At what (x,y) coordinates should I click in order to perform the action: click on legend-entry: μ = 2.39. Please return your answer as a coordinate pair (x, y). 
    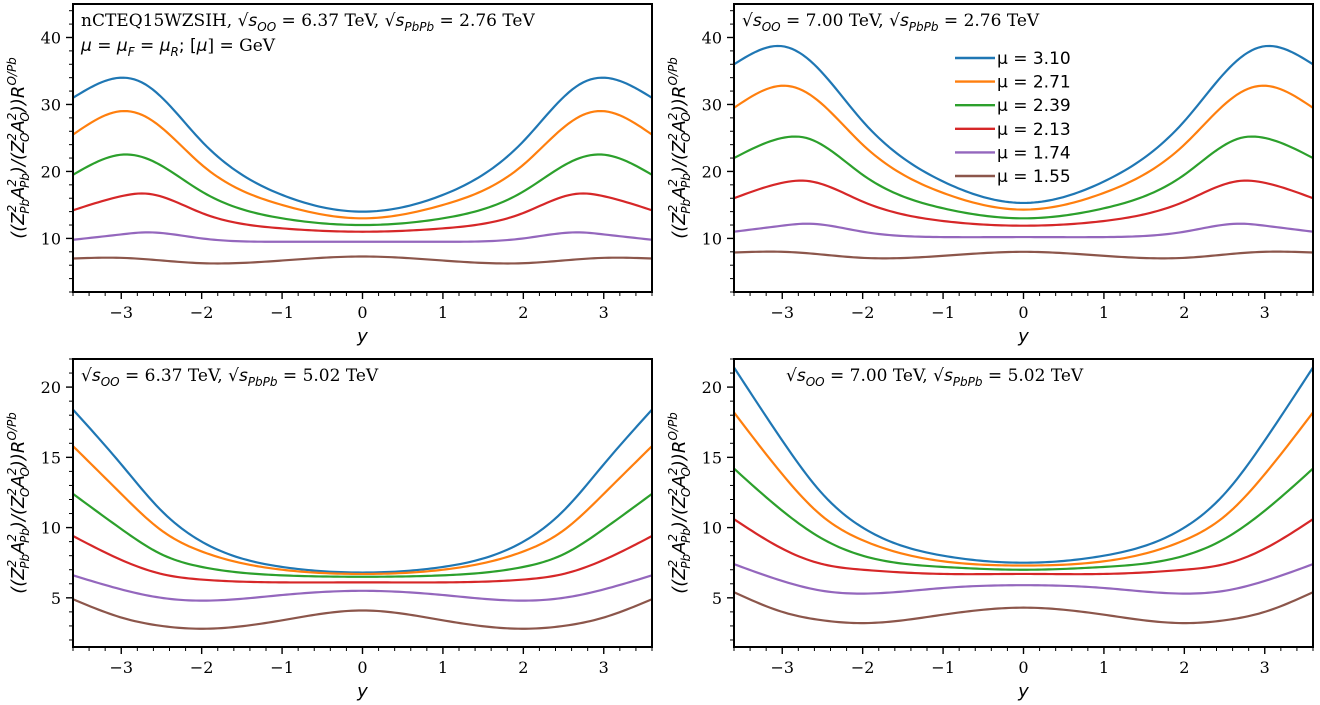
    Looking at the image, I should click on (1034, 106).